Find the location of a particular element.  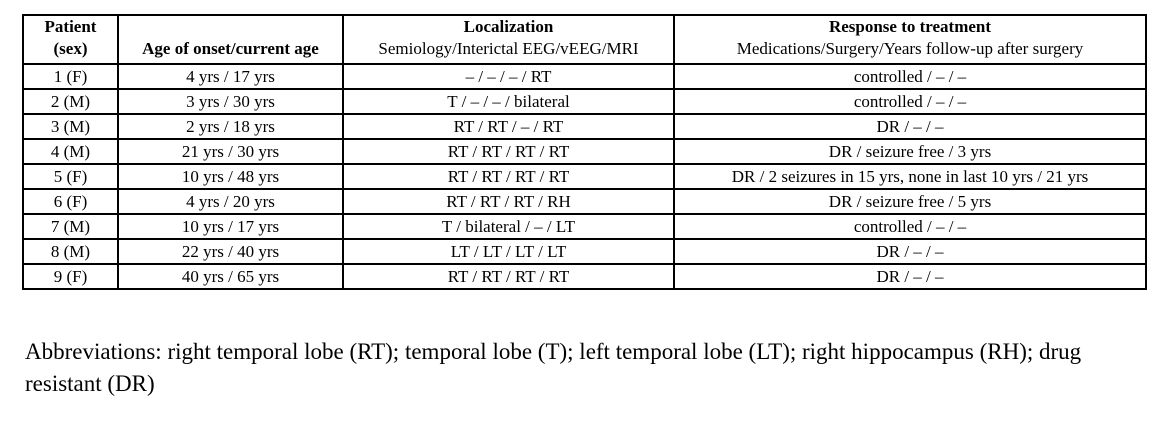

header-patient: Patient (sex) is located at coordinates (70, 39).